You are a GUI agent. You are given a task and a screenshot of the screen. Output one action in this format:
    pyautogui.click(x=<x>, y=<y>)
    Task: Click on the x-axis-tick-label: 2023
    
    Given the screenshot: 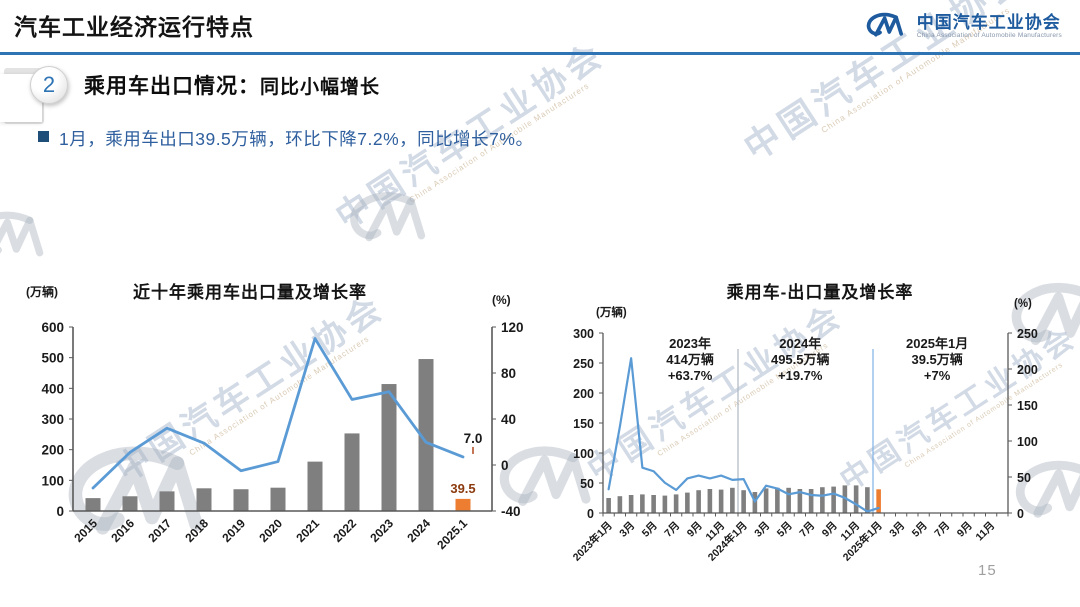 What is the action you would take?
    pyautogui.click(x=381, y=530)
    